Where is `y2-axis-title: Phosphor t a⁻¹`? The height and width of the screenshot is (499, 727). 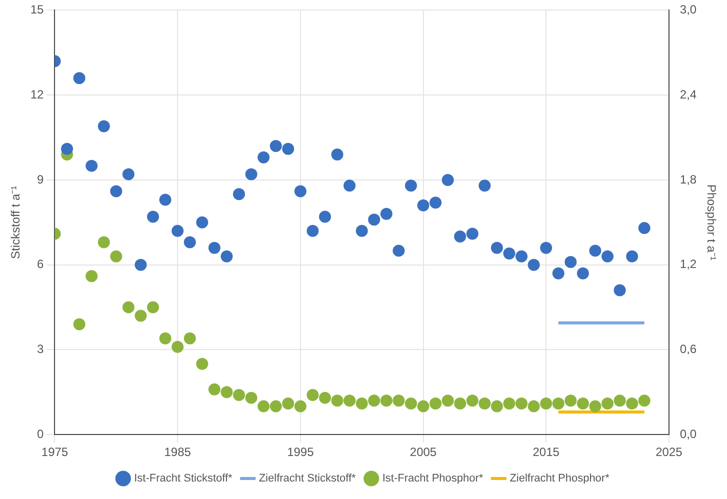 y2-axis-title: Phosphor t a⁻¹ is located at coordinates (711, 222).